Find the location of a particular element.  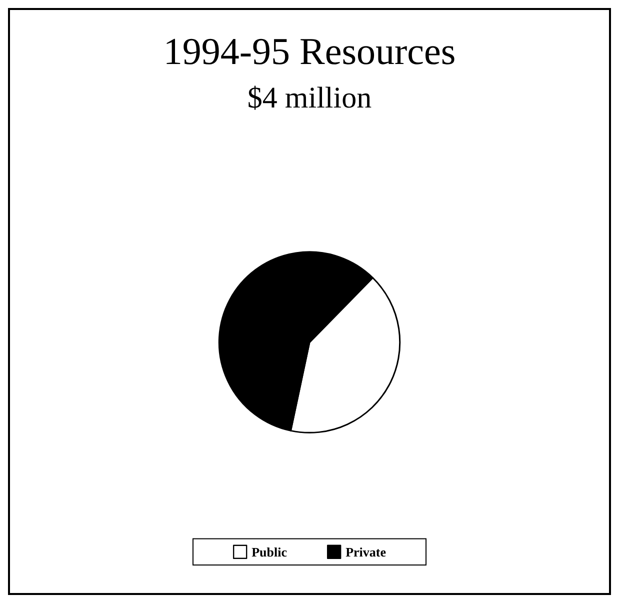

chart-title: 1994-95 Resources is located at coordinates (309, 52).